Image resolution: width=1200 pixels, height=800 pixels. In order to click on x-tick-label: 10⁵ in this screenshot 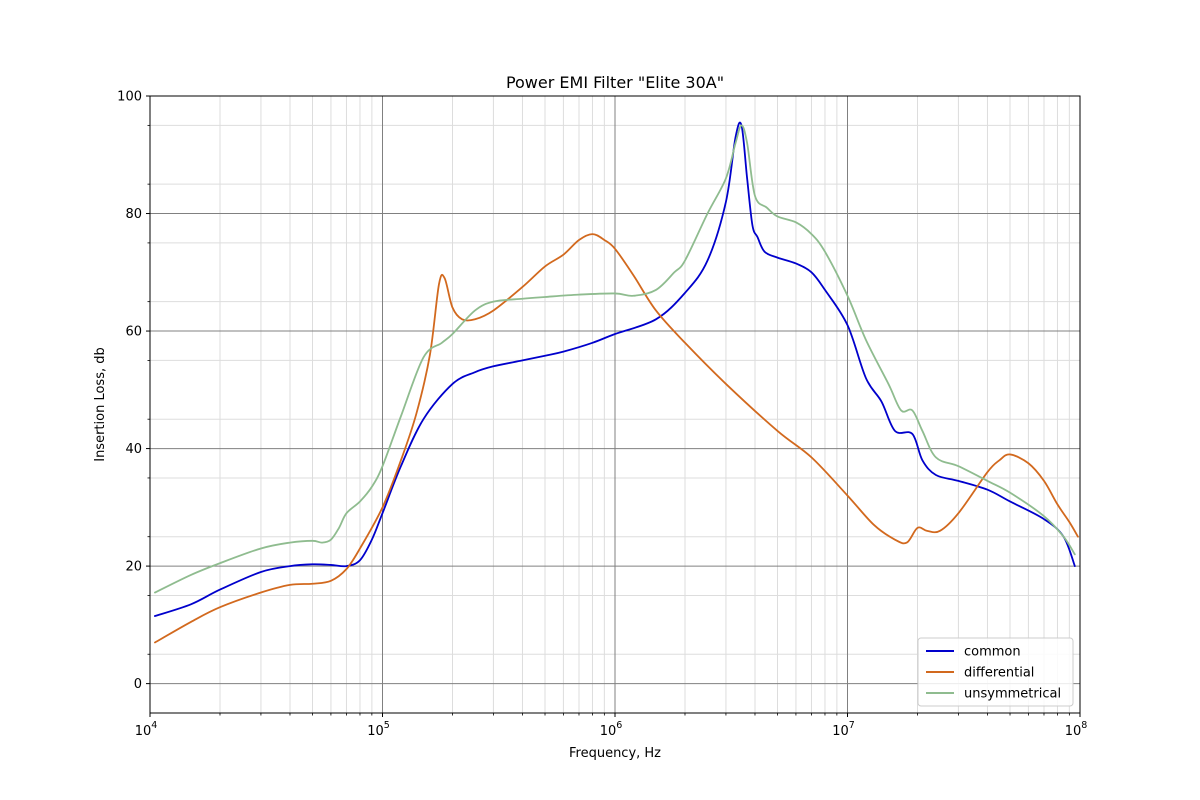, I will do `click(378, 729)`.